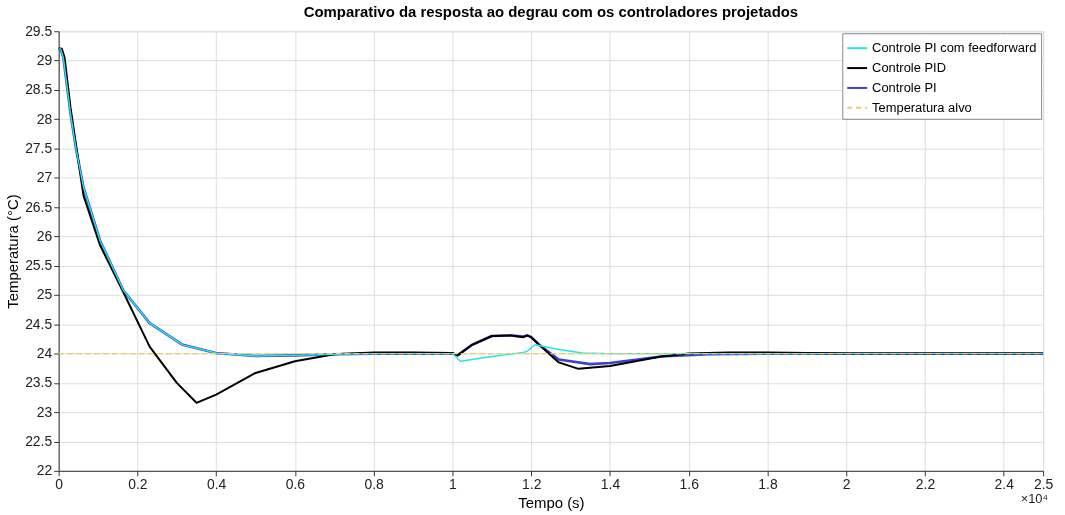  Describe the element at coordinates (44, 60) in the screenshot. I see `y-tick-label: 29` at that location.